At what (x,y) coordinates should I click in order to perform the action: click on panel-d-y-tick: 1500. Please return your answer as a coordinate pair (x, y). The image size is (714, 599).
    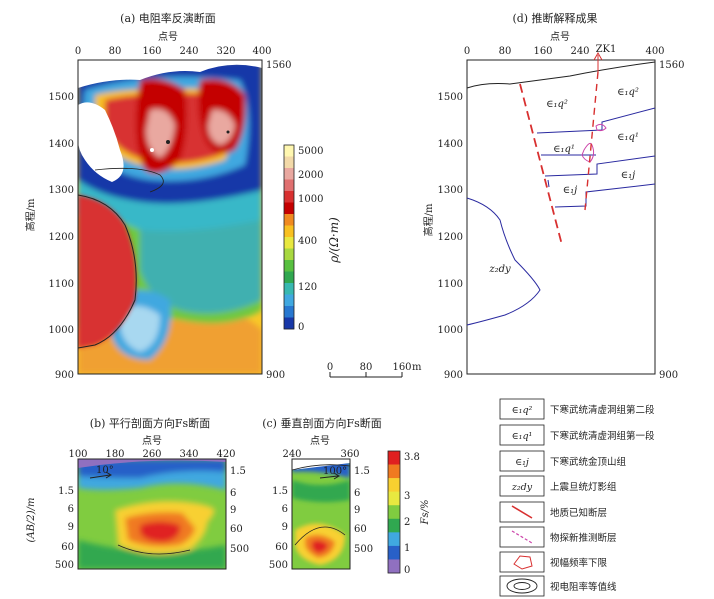
    Looking at the image, I should click on (450, 97).